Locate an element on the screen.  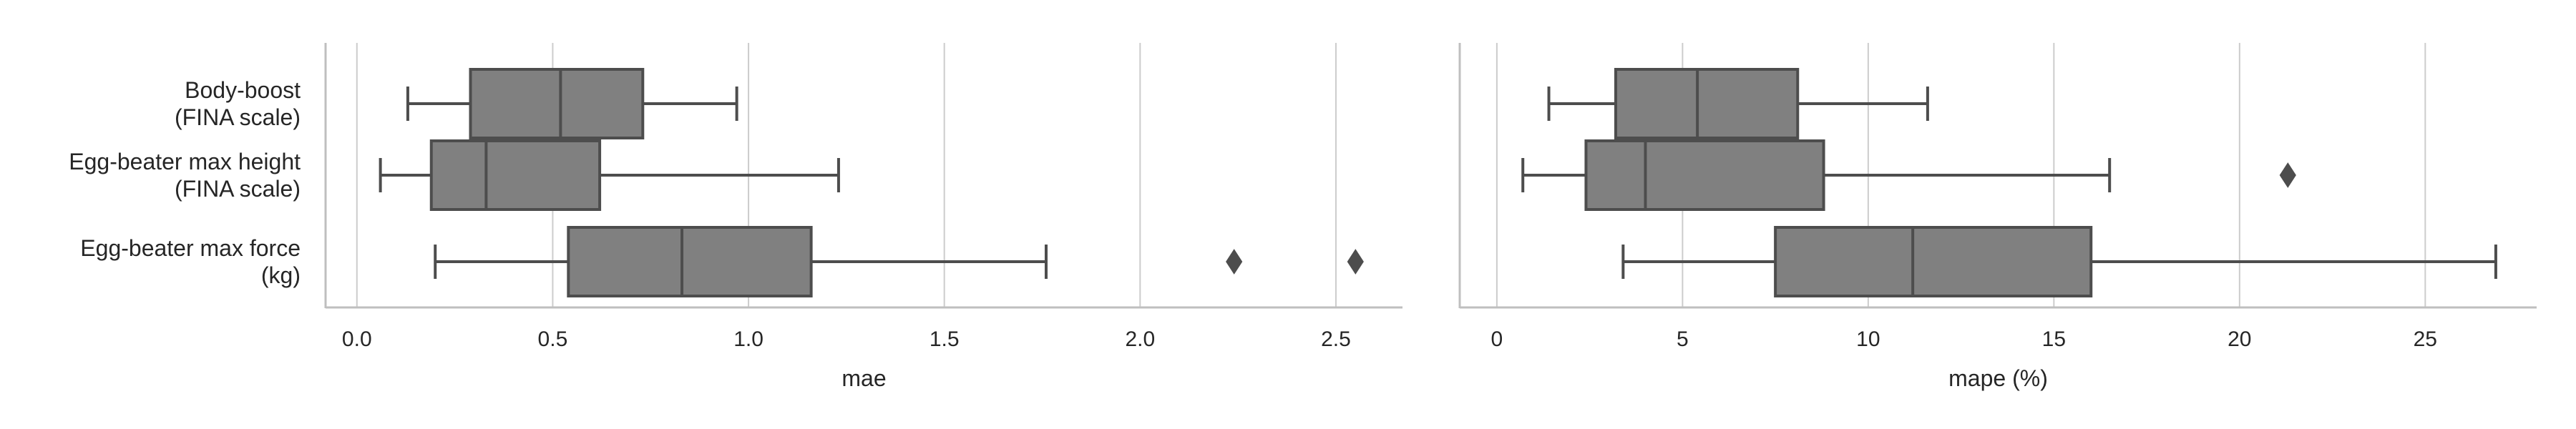
mape-tick-label: 0 is located at coordinates (1497, 339).